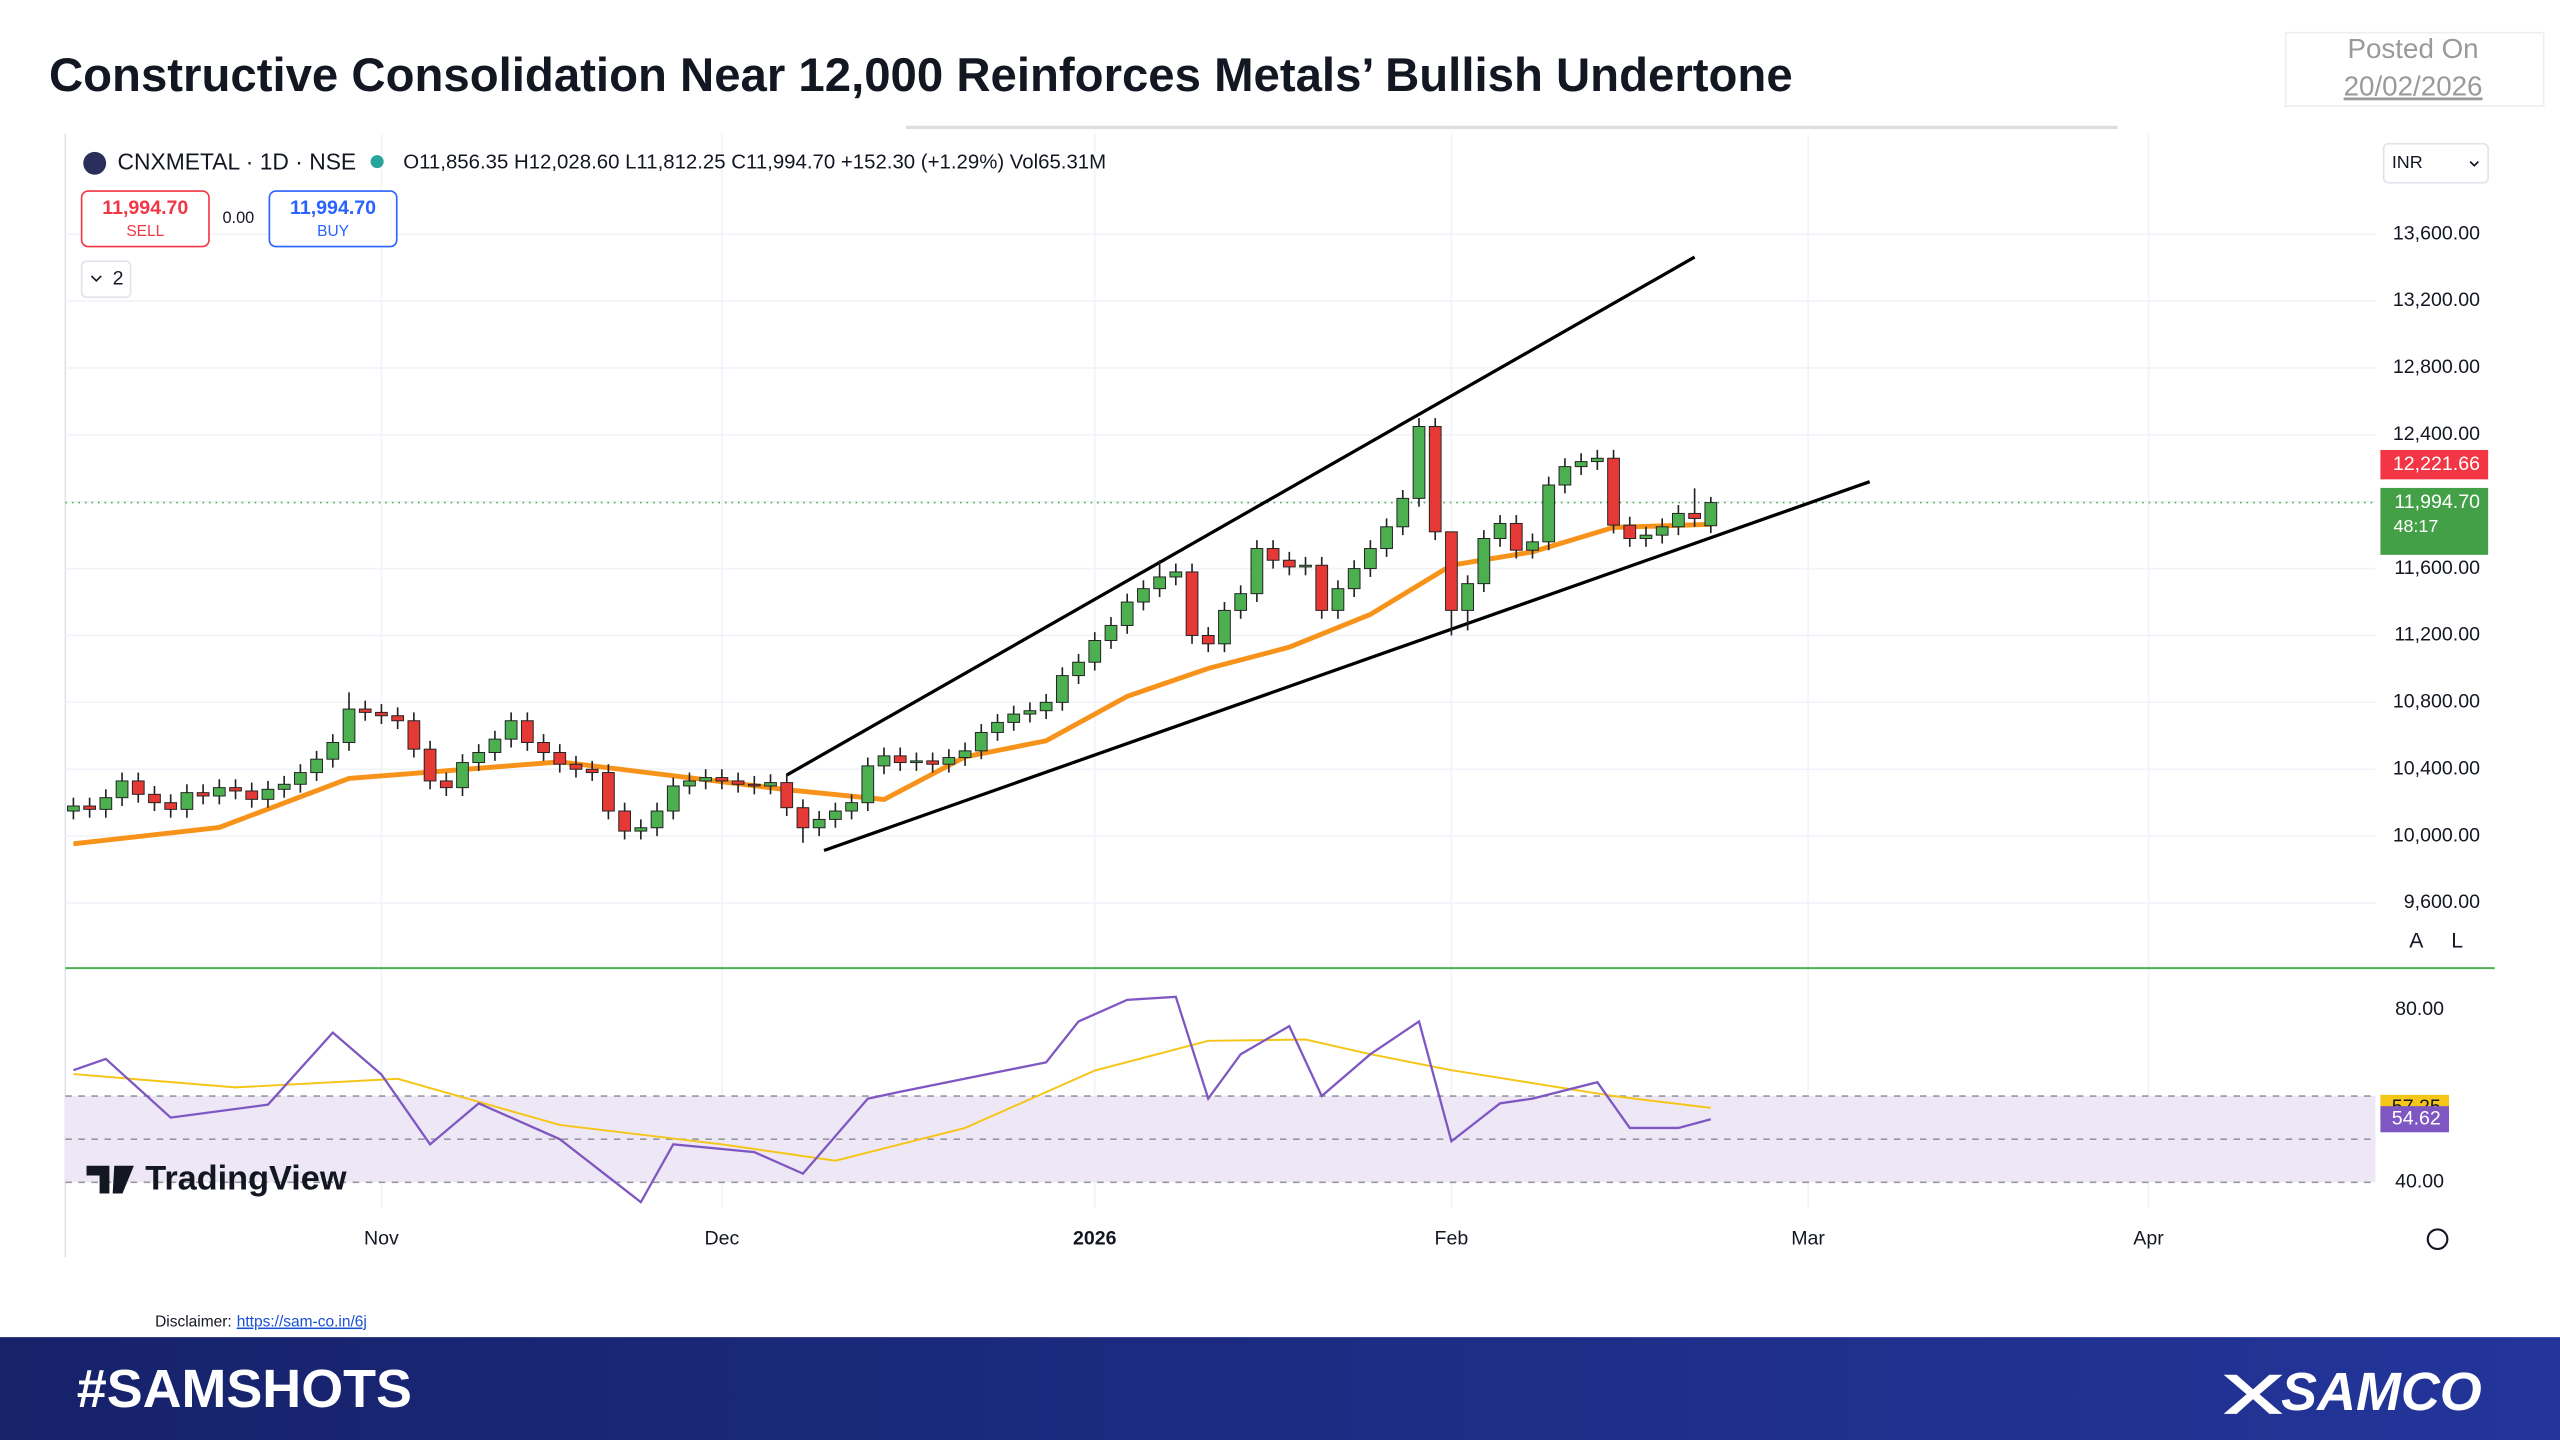 This screenshot has width=2560, height=1440. What do you see at coordinates (2436, 835) in the screenshot?
I see `y-tick-label: 10,000.00` at bounding box center [2436, 835].